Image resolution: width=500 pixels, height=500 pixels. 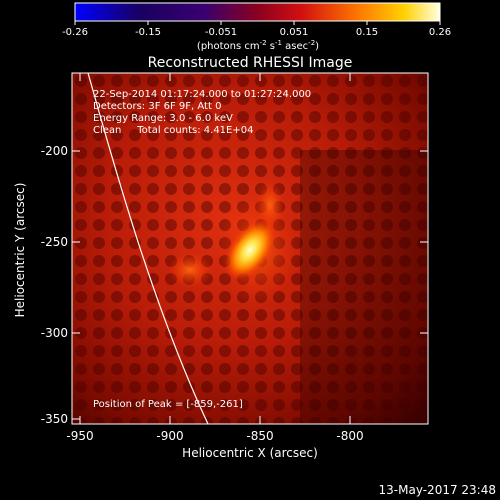 What do you see at coordinates (259, 436) in the screenshot?
I see `x-tick-label: -850` at bounding box center [259, 436].